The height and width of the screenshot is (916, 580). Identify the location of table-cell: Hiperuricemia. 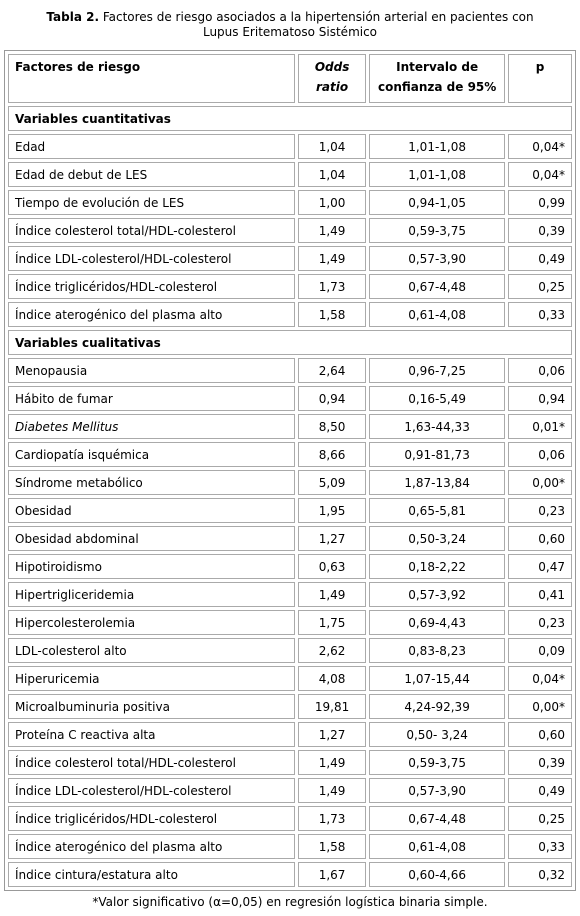
(152, 678).